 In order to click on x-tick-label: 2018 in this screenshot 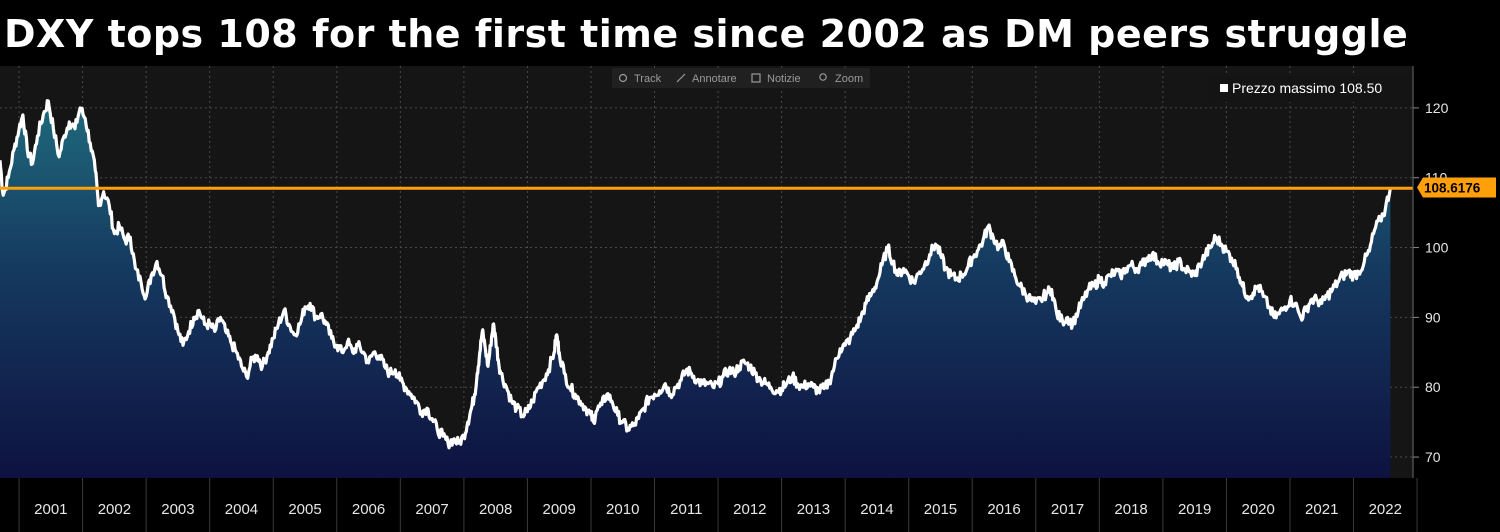, I will do `click(1130, 509)`.